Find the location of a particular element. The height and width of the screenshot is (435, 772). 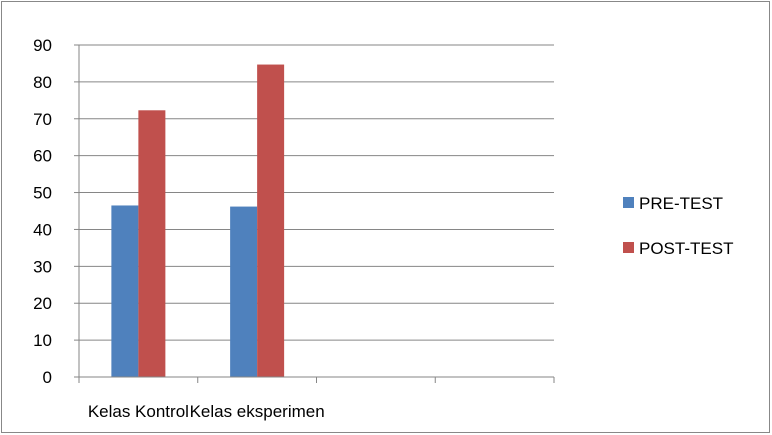

y-tick-label: 60 is located at coordinates (42, 156).